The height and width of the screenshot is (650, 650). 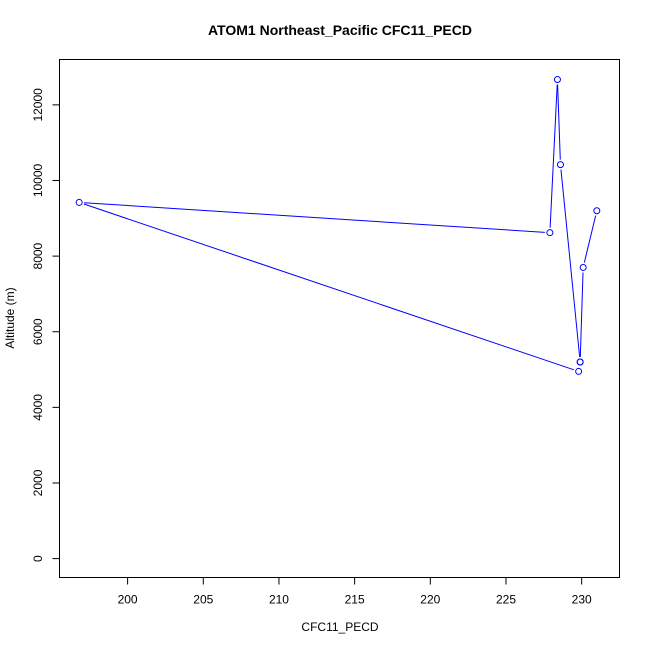 What do you see at coordinates (38, 105) in the screenshot?
I see `y-tick-label: 12000` at bounding box center [38, 105].